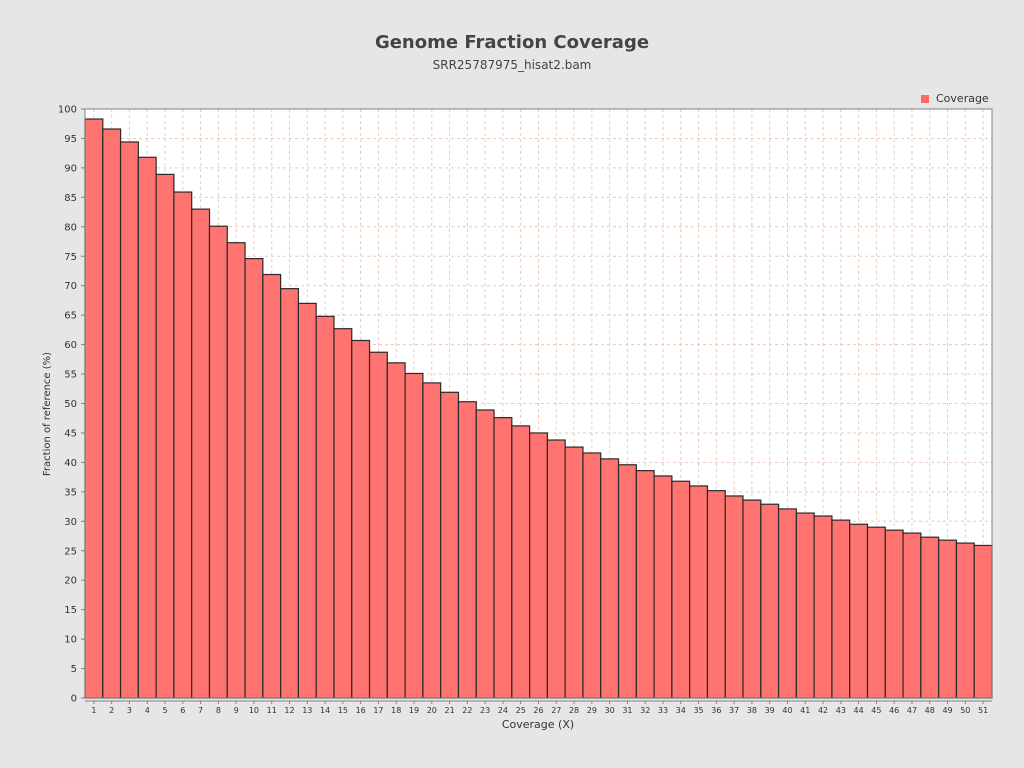 Image resolution: width=1024 pixels, height=768 pixels. I want to click on x-tick-label: 36, so click(716, 710).